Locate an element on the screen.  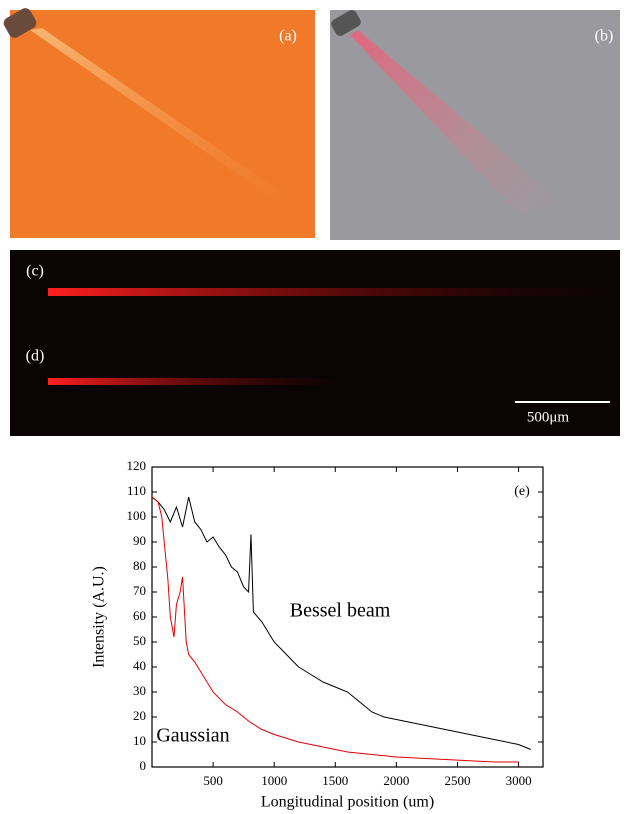
y-tick-label: 100 is located at coordinates (137, 515).